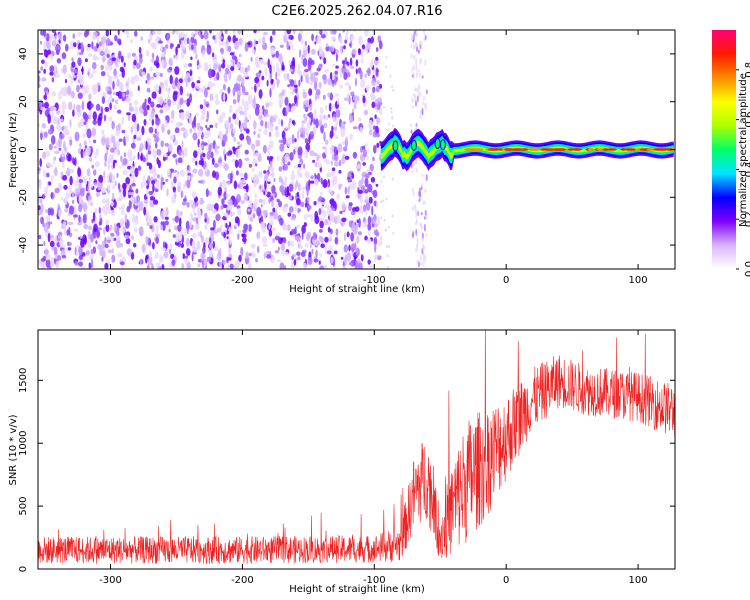 The image size is (750, 600). What do you see at coordinates (357, 589) in the screenshot?
I see `snr-x-label: Height of straight line (km)` at bounding box center [357, 589].